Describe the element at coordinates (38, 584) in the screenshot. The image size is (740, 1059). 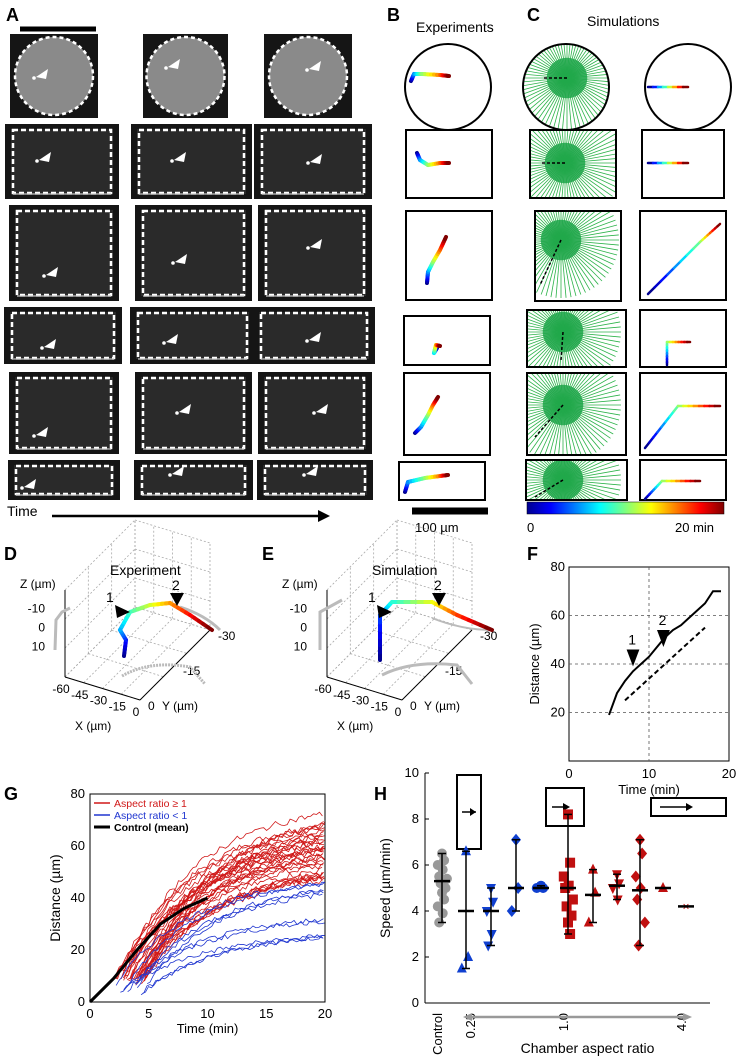
I see `z-axis-label: Z (µm)` at that location.